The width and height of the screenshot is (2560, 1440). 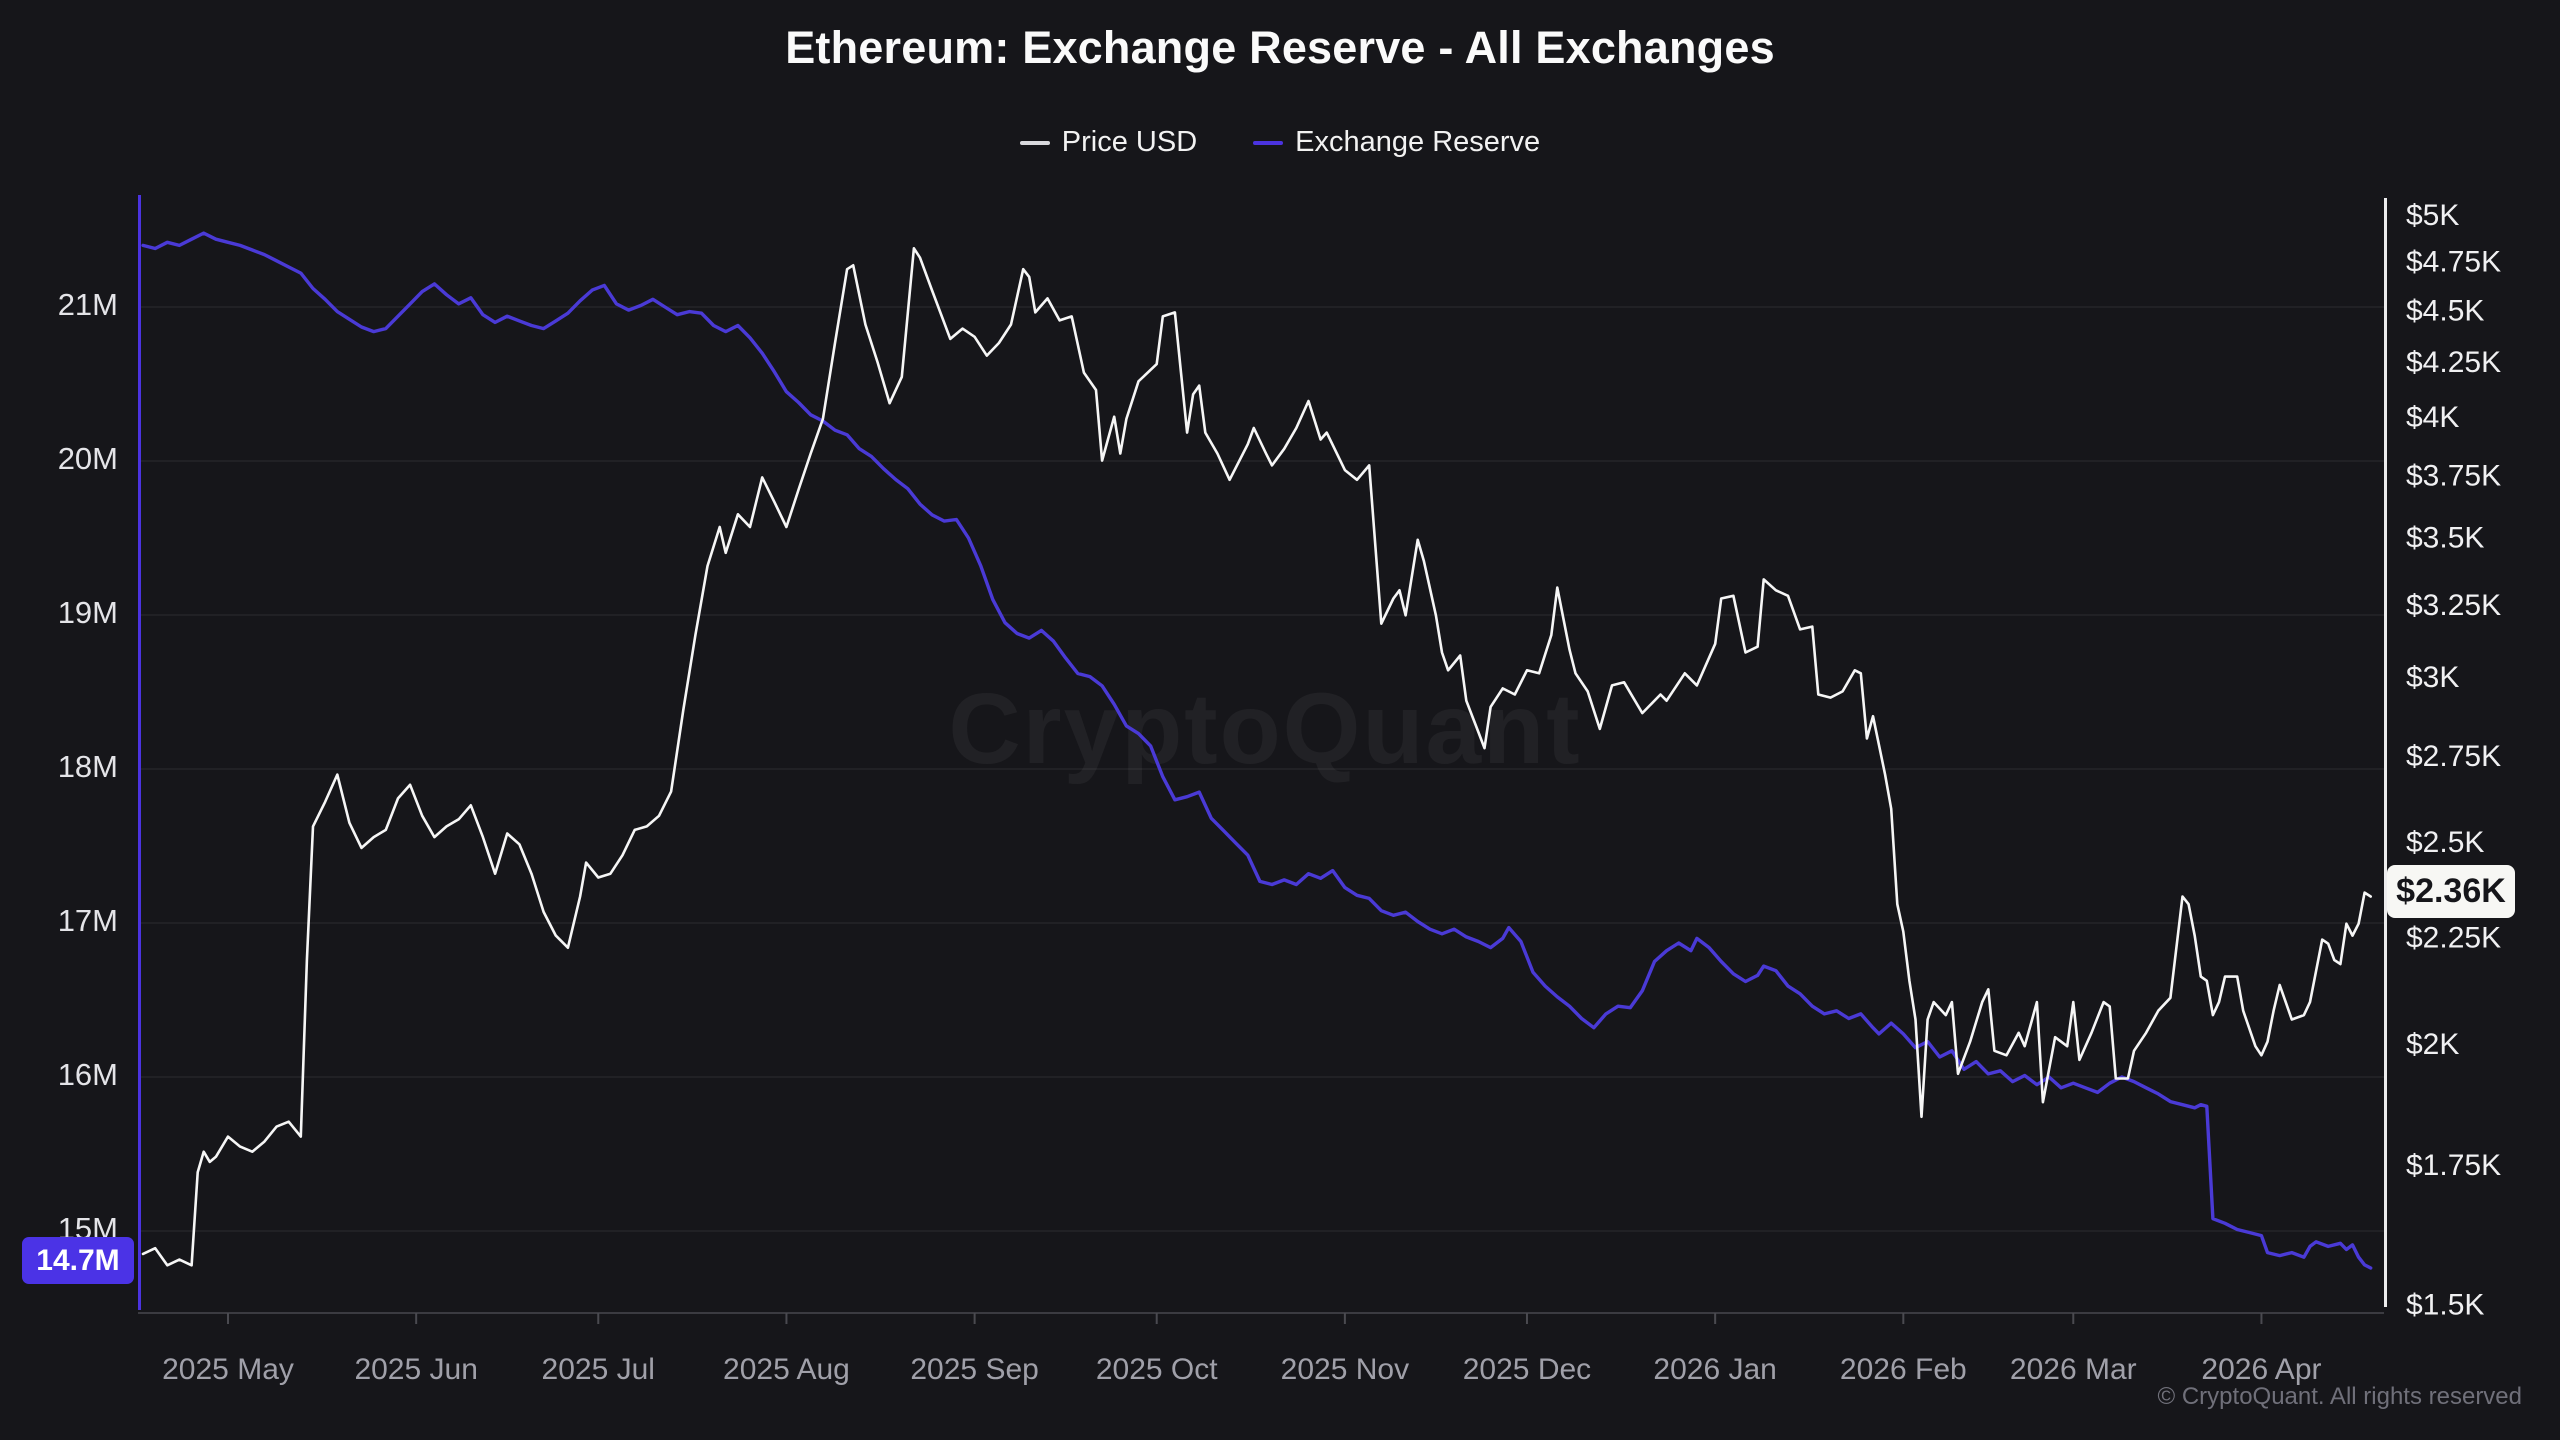 I want to click on legend-item-reserve: Exchange Reserve, so click(x=1396, y=142).